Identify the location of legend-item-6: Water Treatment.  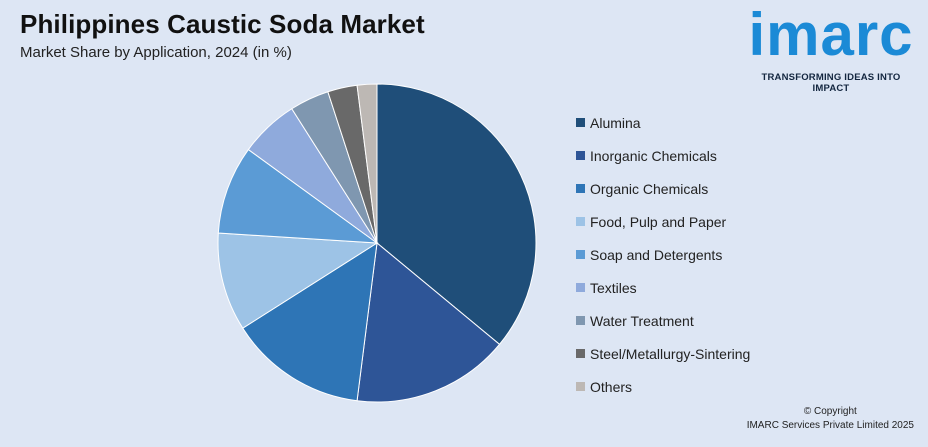
(663, 320).